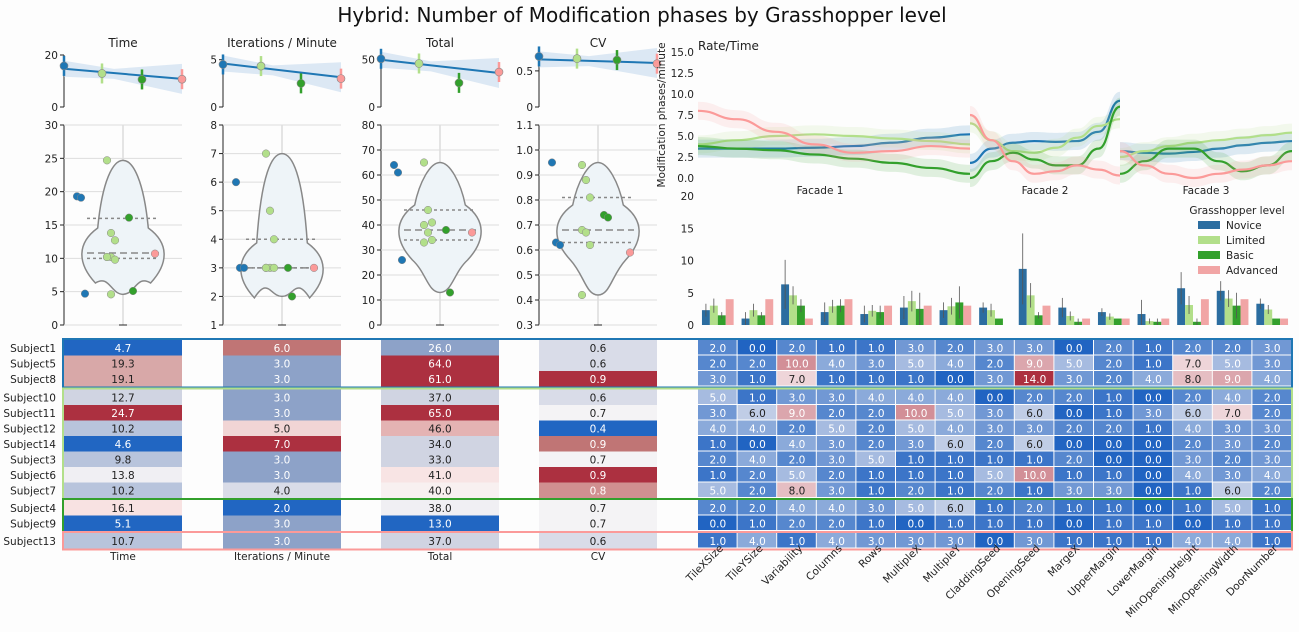 Image resolution: width=1299 pixels, height=632 pixels. I want to click on bar-limited, so click(1268, 317).